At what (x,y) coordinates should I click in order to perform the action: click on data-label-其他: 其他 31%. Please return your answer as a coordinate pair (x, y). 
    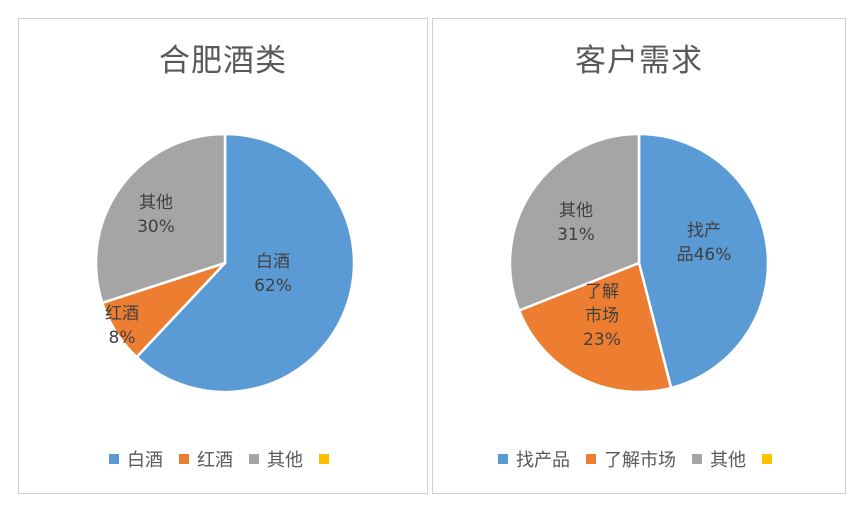
    Looking at the image, I should click on (576, 223).